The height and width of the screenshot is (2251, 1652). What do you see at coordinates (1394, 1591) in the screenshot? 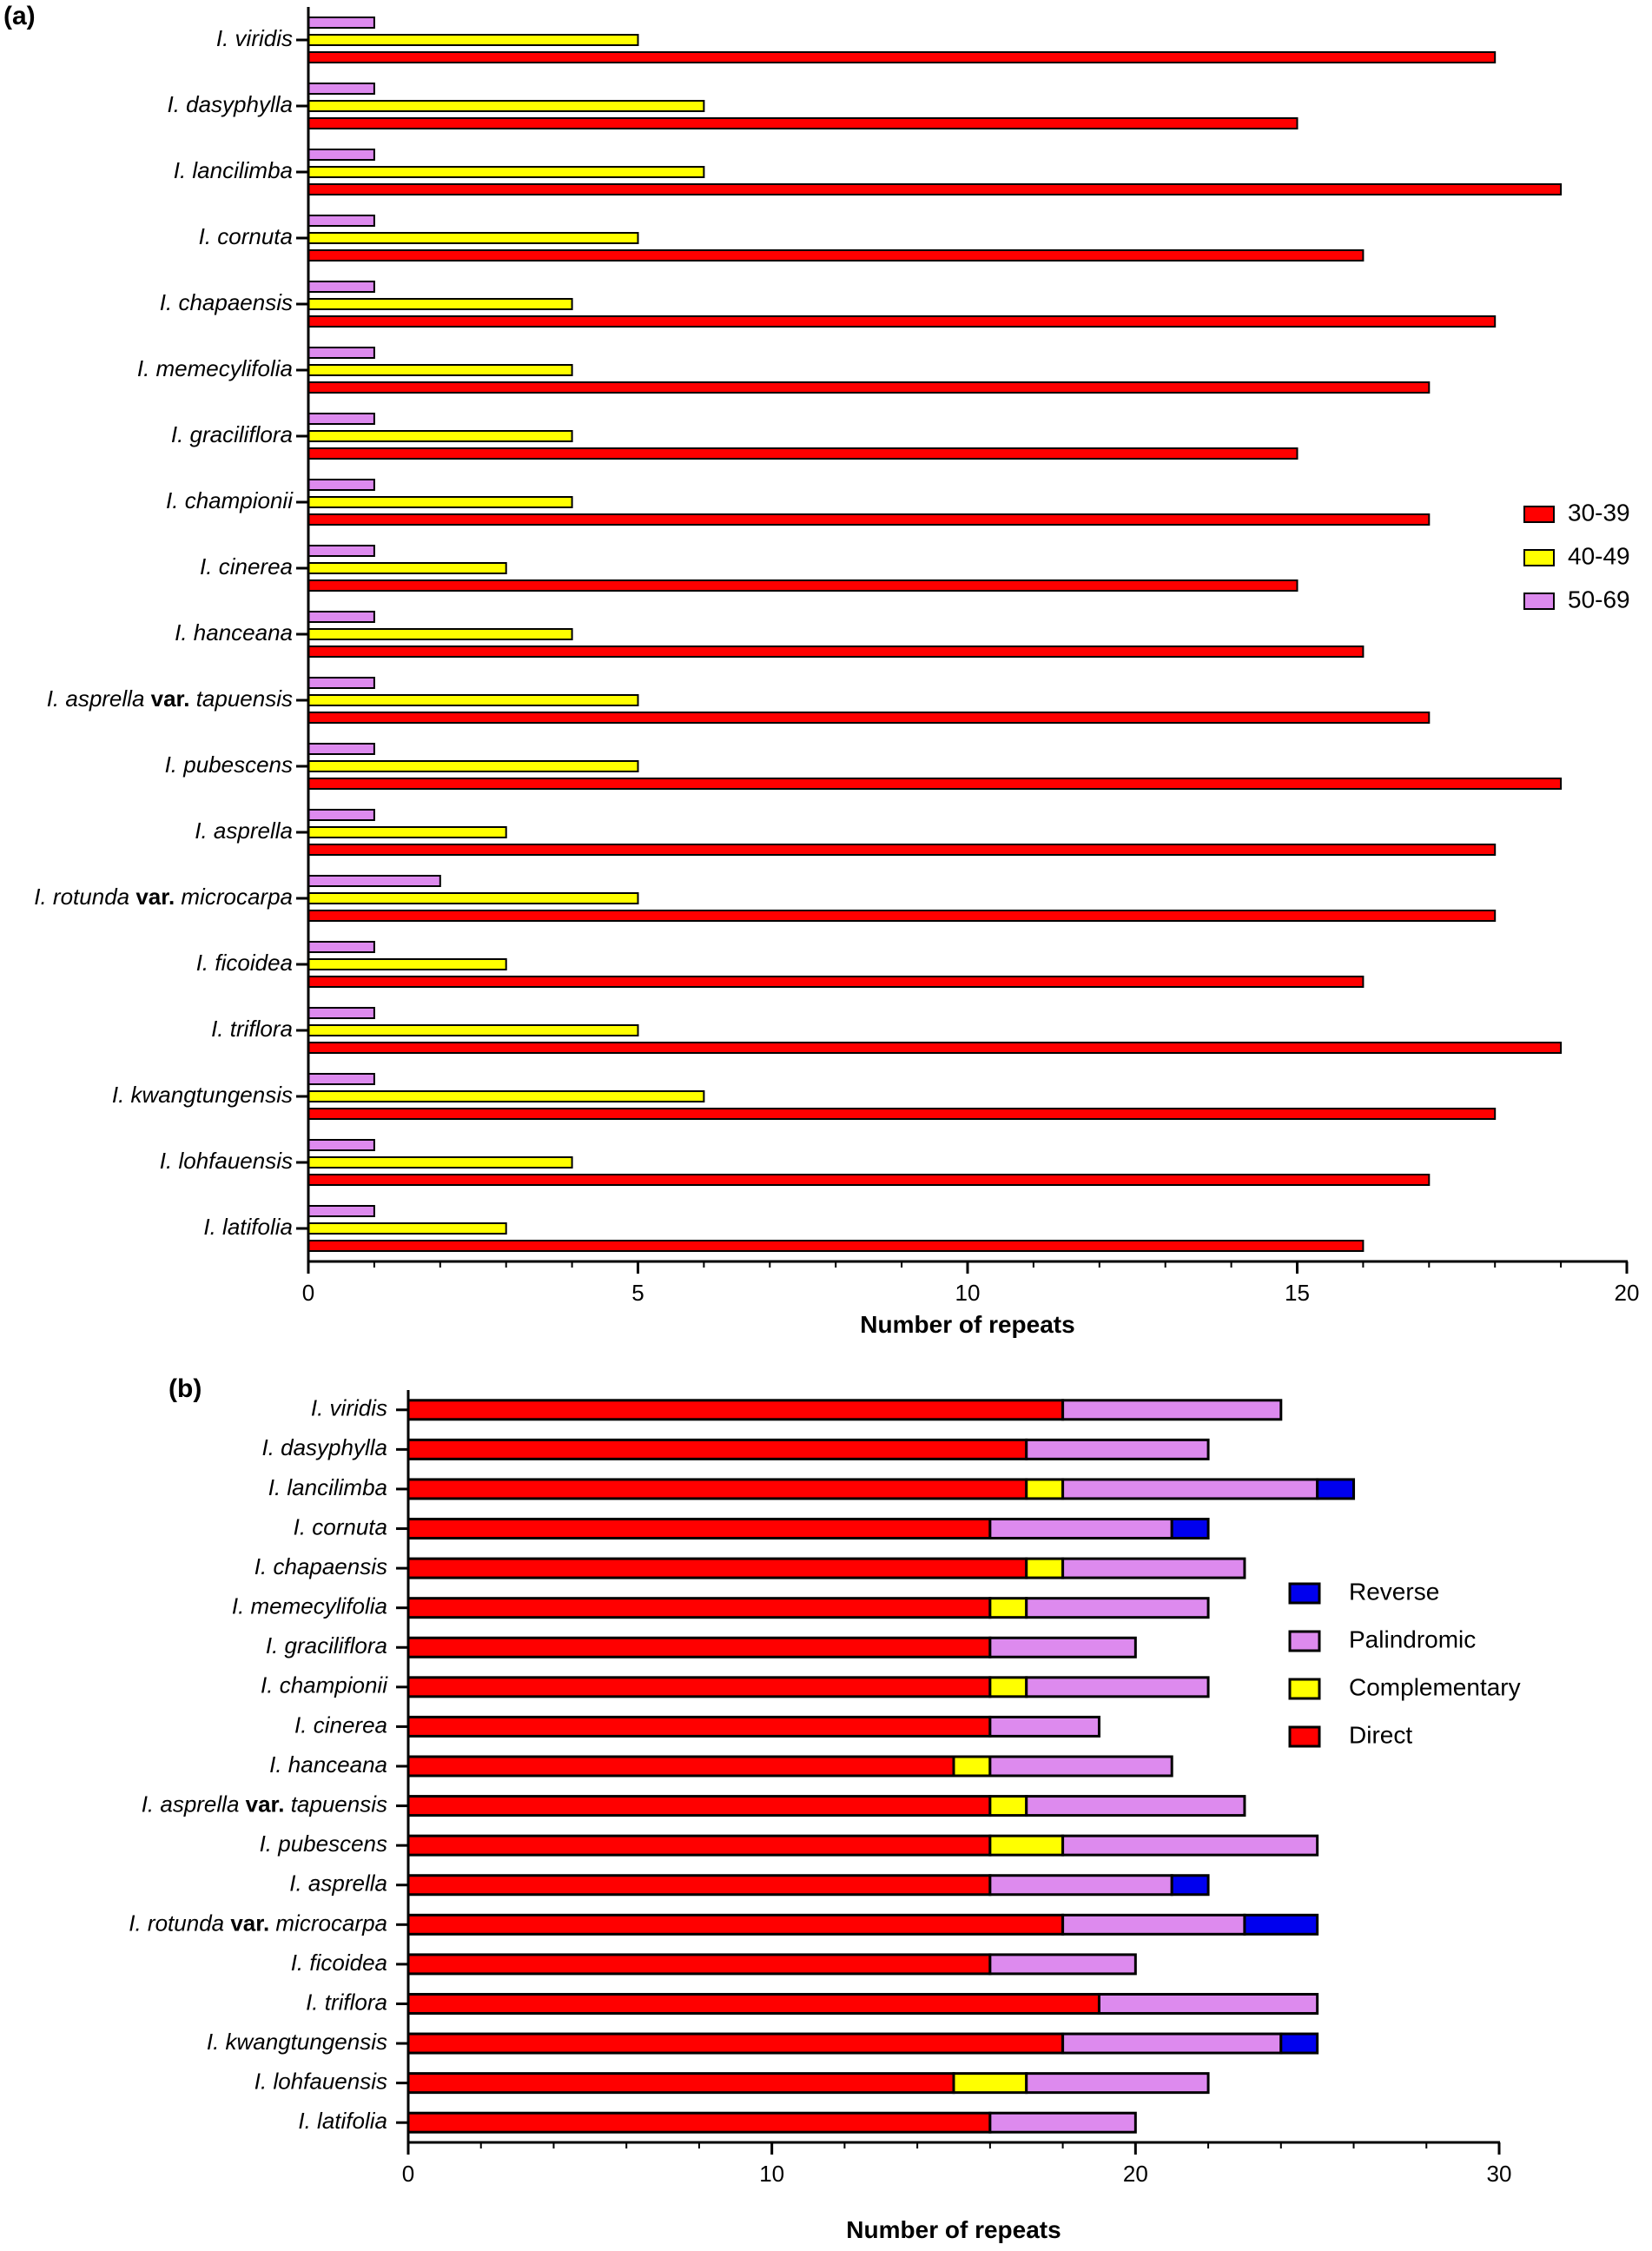
I see `legend-label-b-reverse: Reverse` at bounding box center [1394, 1591].